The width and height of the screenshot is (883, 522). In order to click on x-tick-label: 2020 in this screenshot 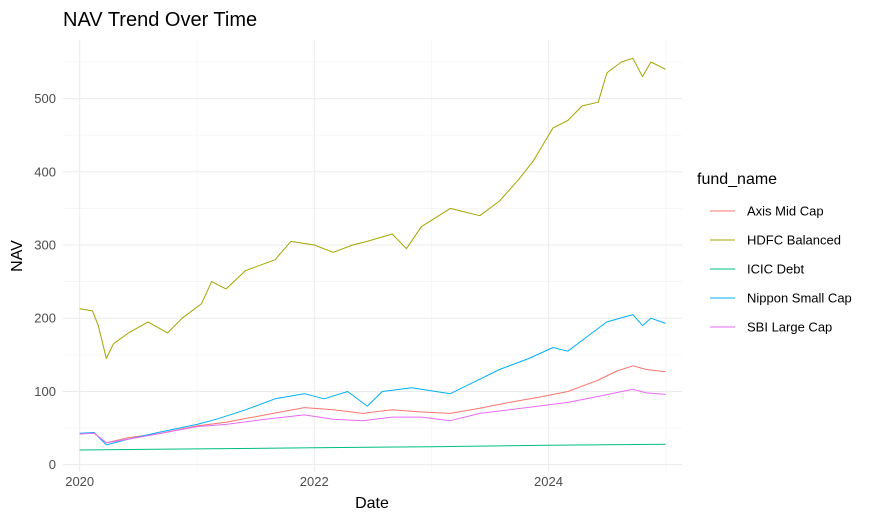, I will do `click(79, 481)`.